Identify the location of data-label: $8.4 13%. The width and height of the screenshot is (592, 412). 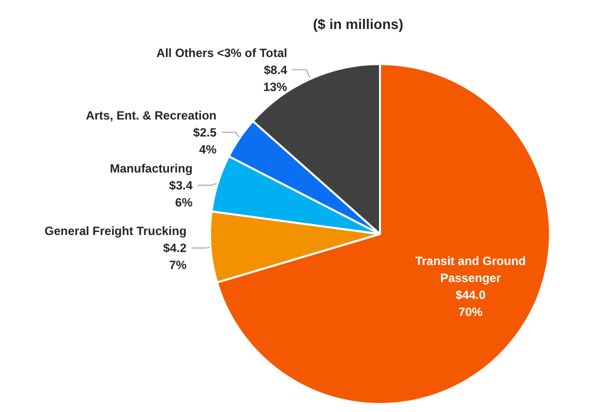
(275, 78).